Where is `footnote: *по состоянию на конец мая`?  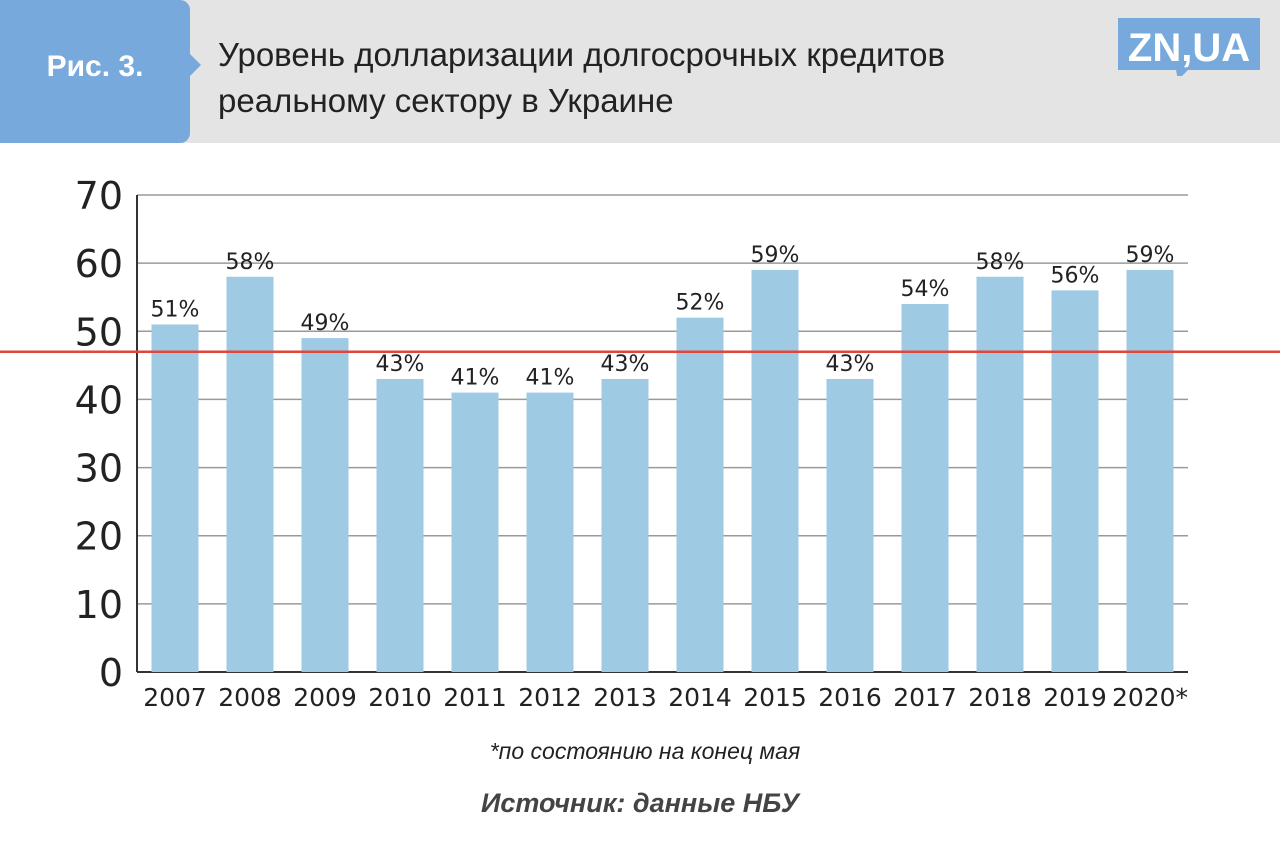 footnote: *по состоянию на конец мая is located at coordinates (645, 751).